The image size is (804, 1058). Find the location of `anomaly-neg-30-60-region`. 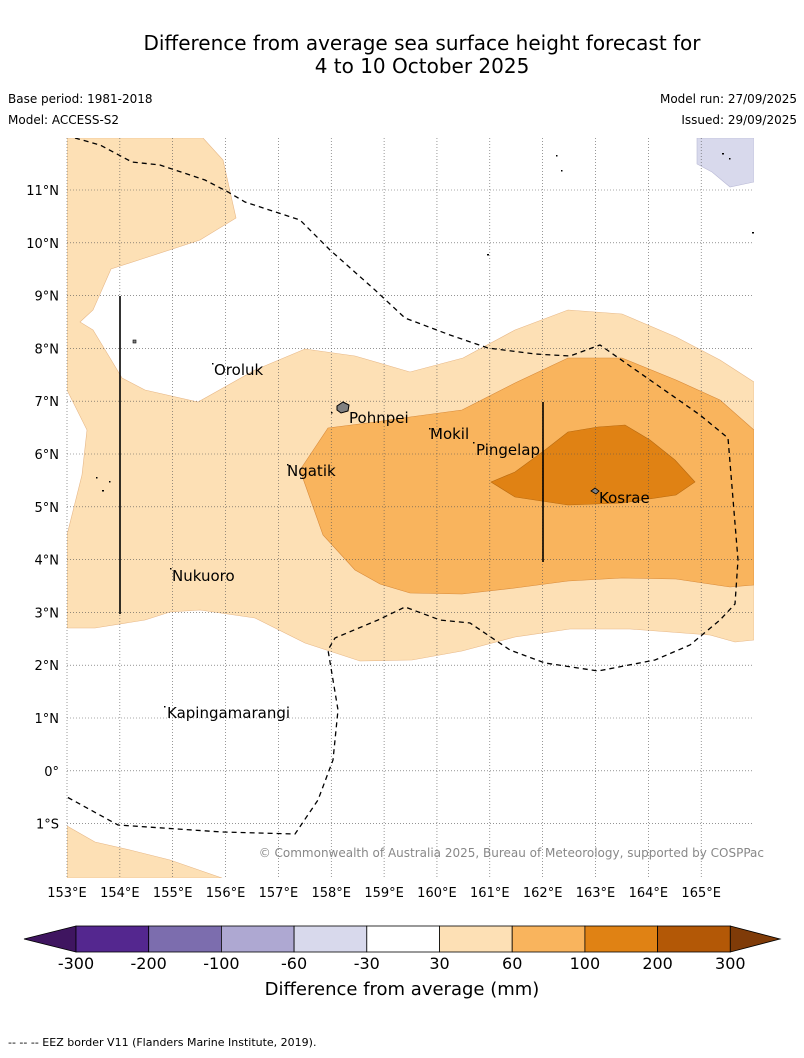

anomaly-neg-30-60-region is located at coordinates (725, 163).